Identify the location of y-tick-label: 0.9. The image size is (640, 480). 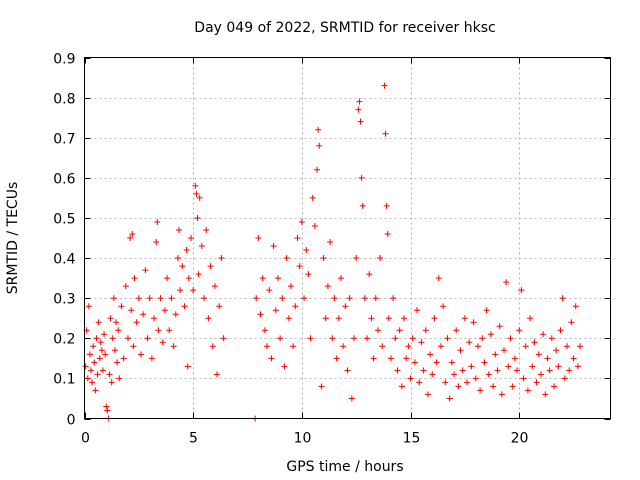
(64, 60).